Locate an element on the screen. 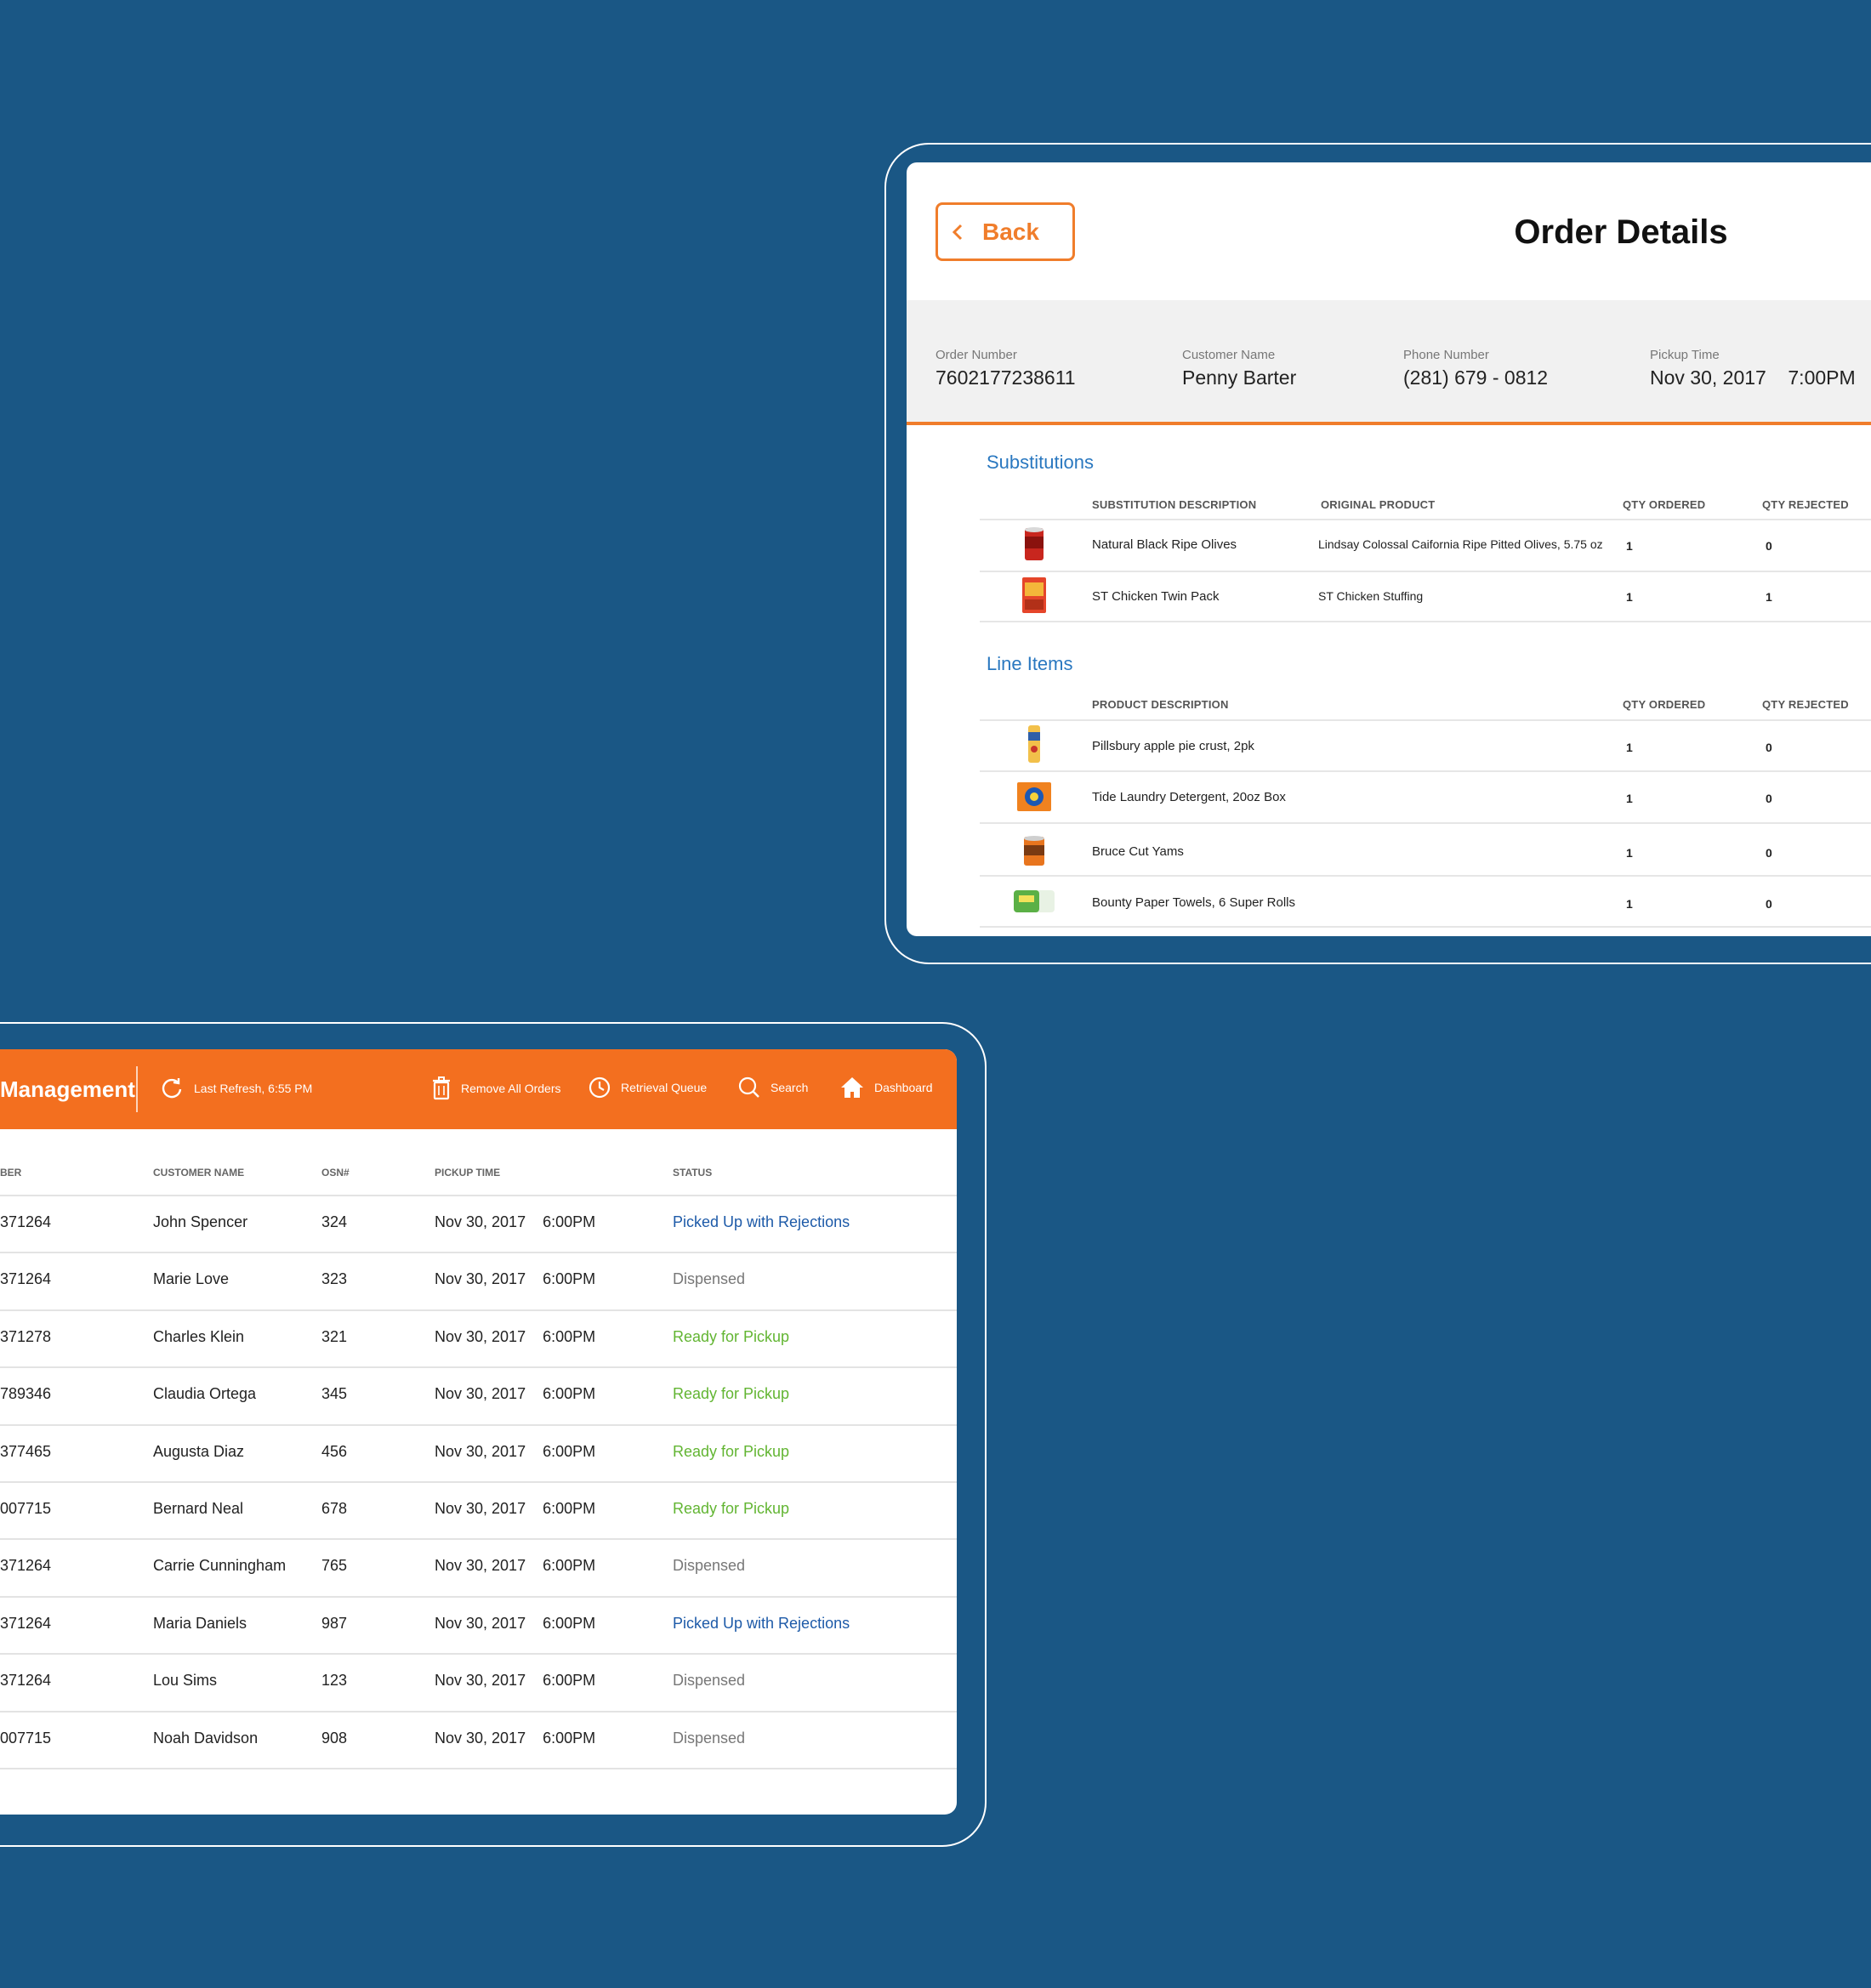  customer-name-value: Penny Barter is located at coordinates (1239, 377).